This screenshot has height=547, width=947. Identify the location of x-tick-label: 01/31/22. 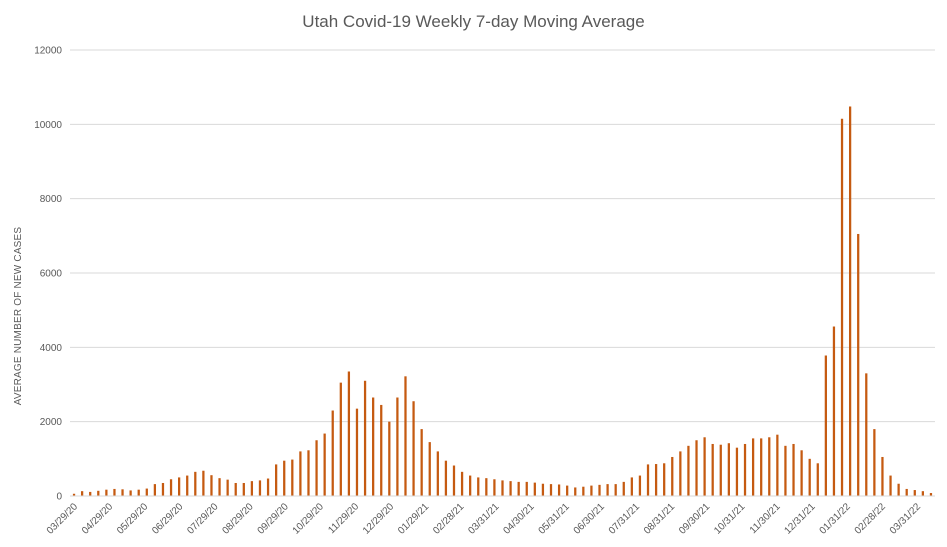
(836, 519).